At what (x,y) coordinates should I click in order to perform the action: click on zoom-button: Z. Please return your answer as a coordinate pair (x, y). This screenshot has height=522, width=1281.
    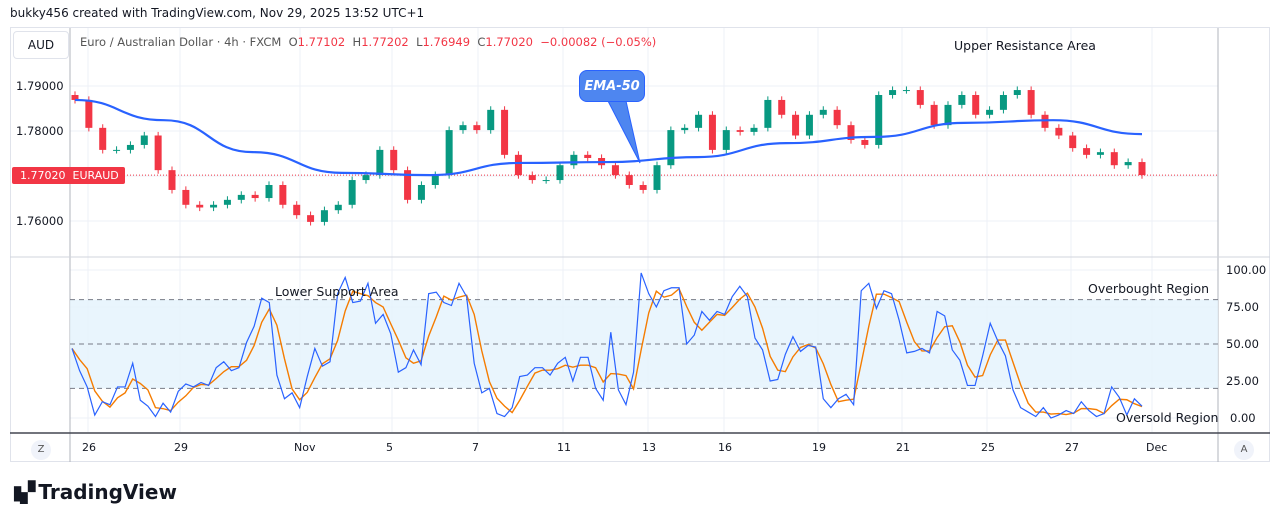
    Looking at the image, I should click on (41, 450).